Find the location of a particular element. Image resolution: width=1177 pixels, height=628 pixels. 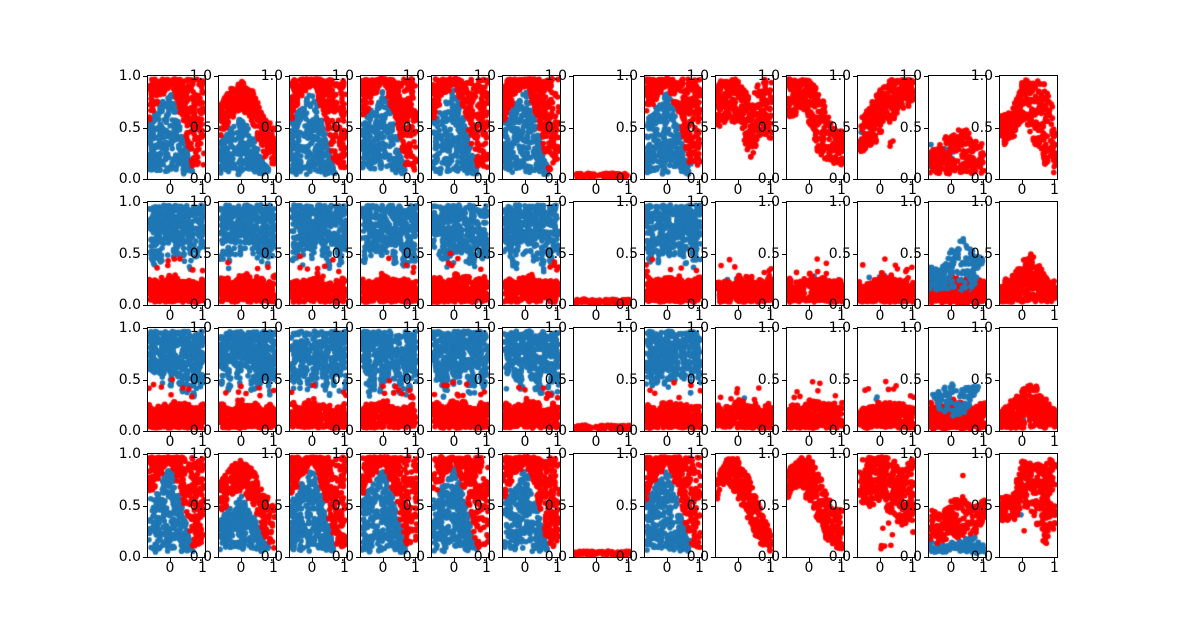

subplot-r1c11: 1.0 0.5 0.0 0 1 is located at coordinates (873, 133).